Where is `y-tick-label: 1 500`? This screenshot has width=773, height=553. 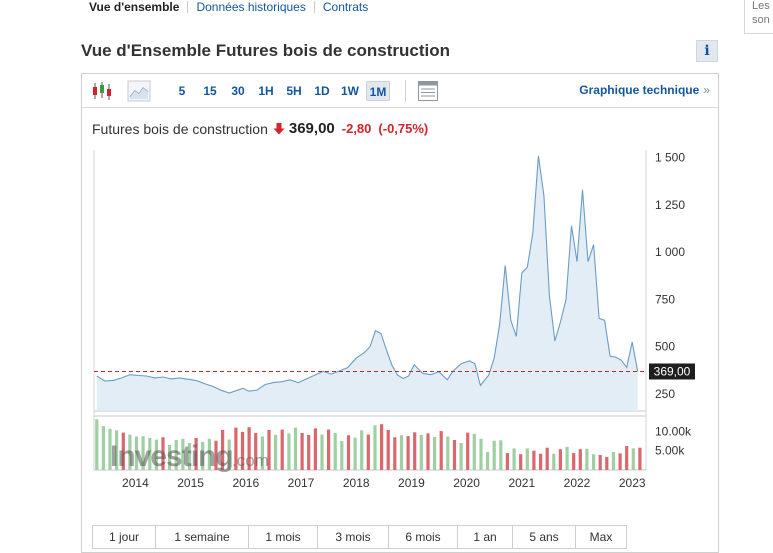
y-tick-label: 1 500 is located at coordinates (670, 158).